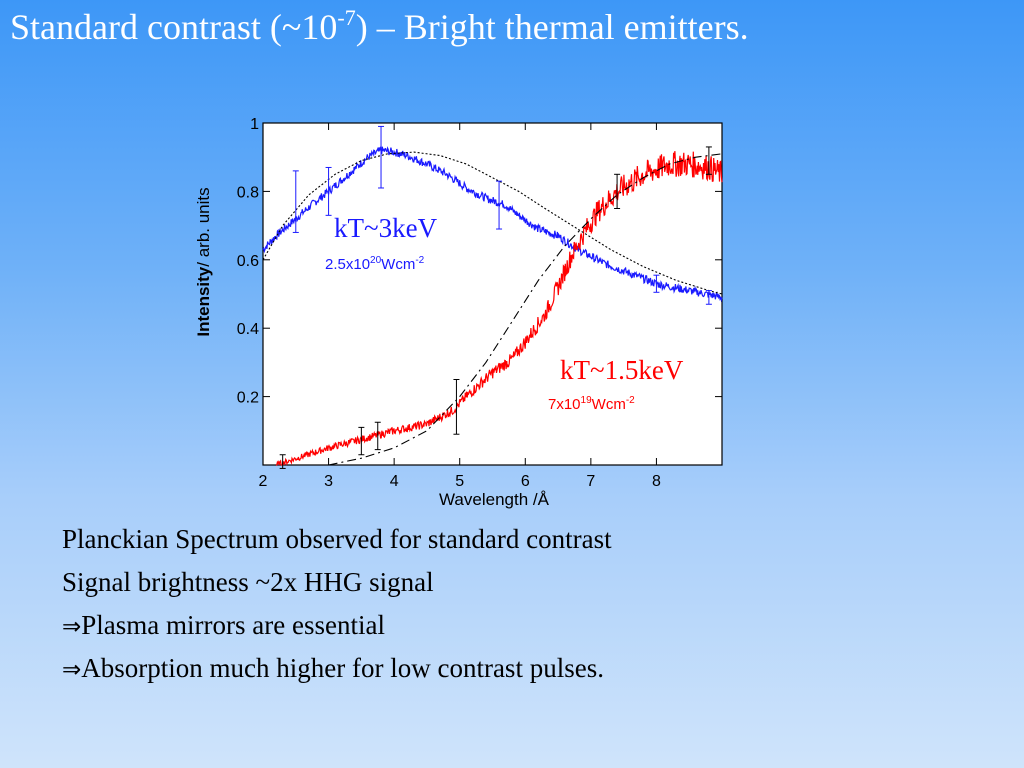  What do you see at coordinates (248, 192) in the screenshot?
I see `y-tick-label: 0.8` at bounding box center [248, 192].